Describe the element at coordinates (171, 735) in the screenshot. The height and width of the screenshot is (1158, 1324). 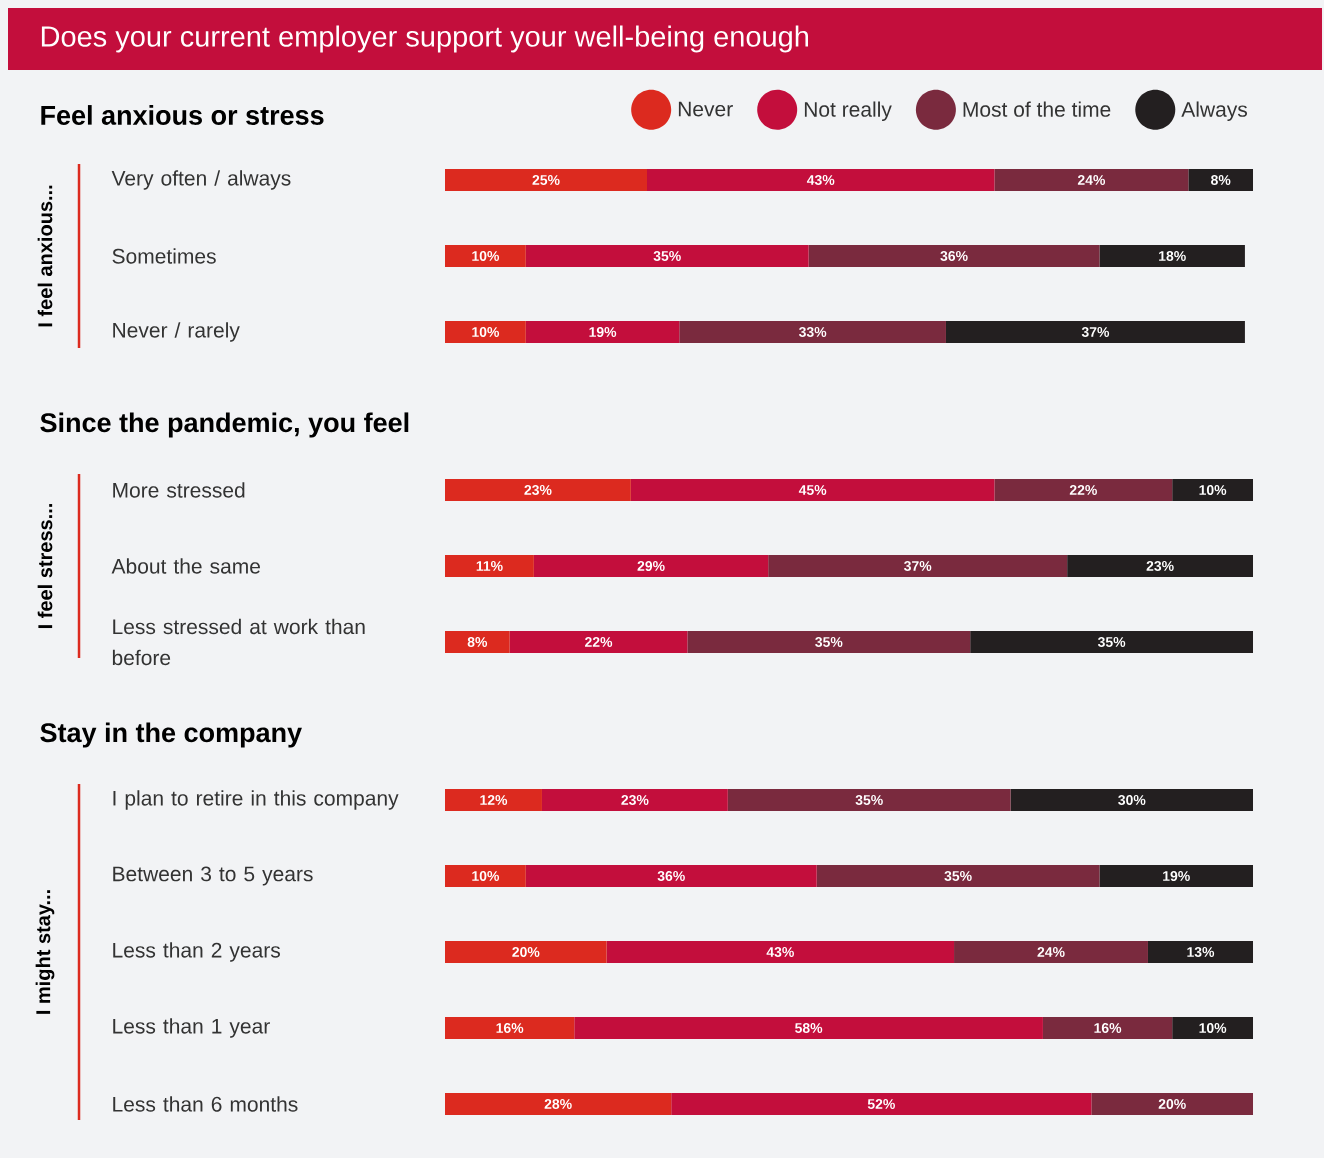
I see `text: Stay in the company` at that location.